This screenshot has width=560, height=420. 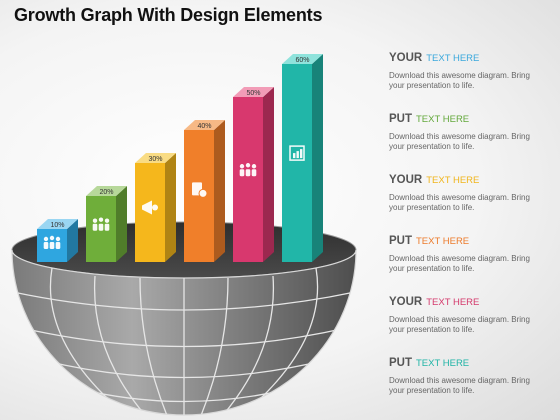 I want to click on bar-1: 10%, so click(x=57, y=240).